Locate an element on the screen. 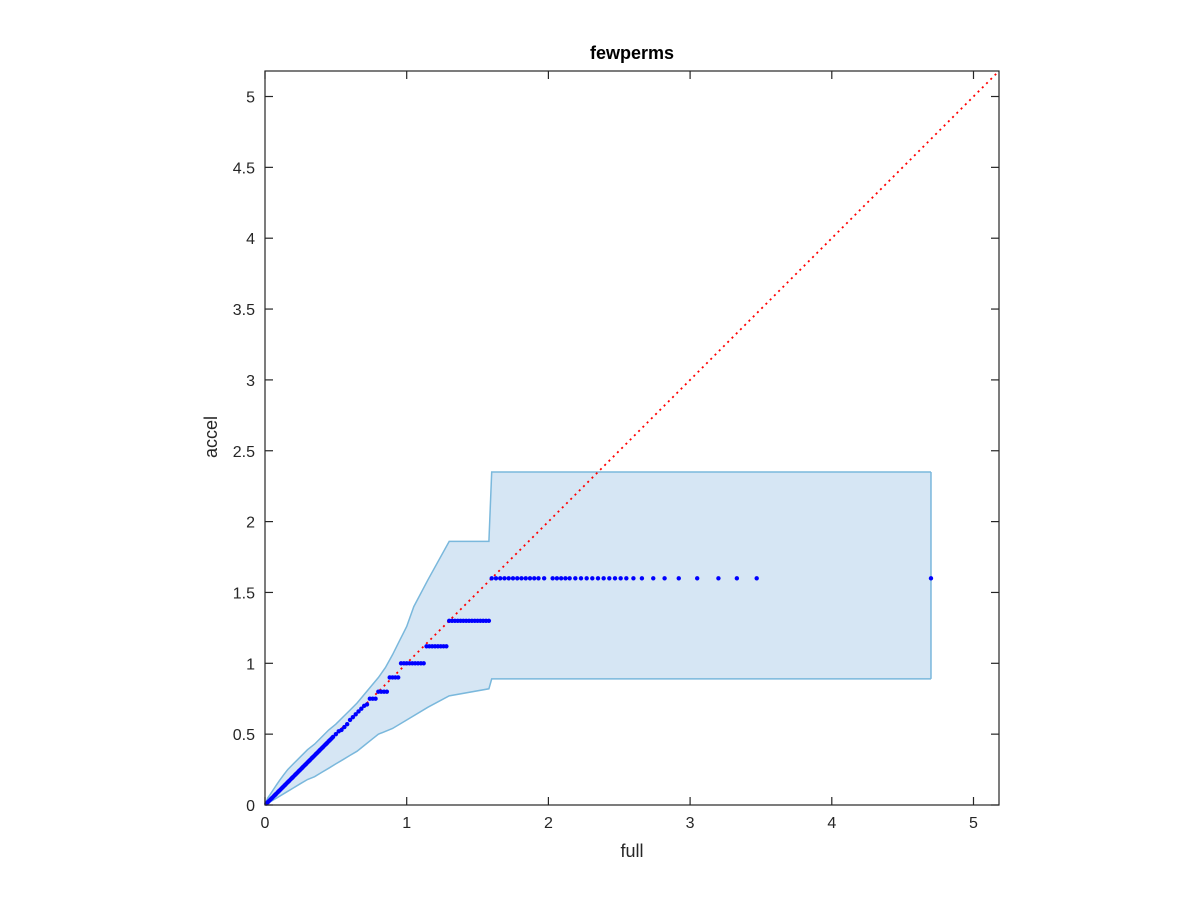 This screenshot has width=1200, height=900. y-tick-label: 5 is located at coordinates (250, 98).